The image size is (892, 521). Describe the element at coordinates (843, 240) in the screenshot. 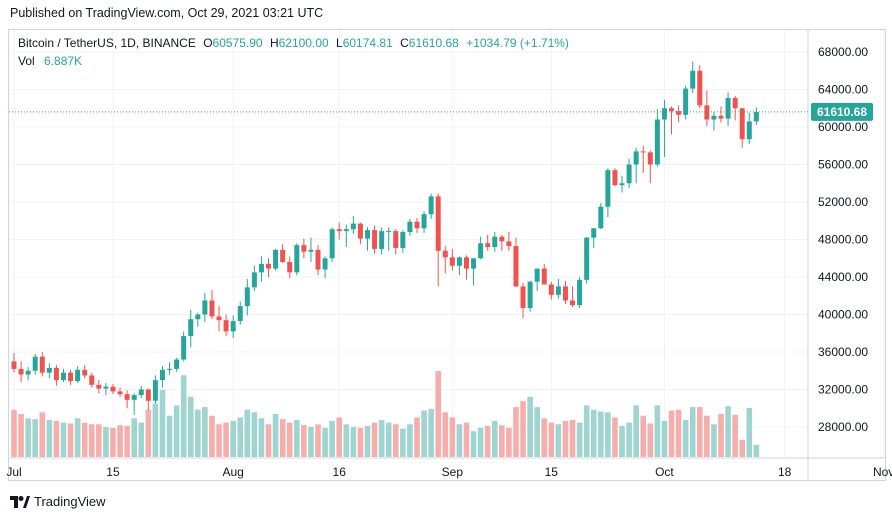

I see `y-tick-label: 48000.00` at that location.